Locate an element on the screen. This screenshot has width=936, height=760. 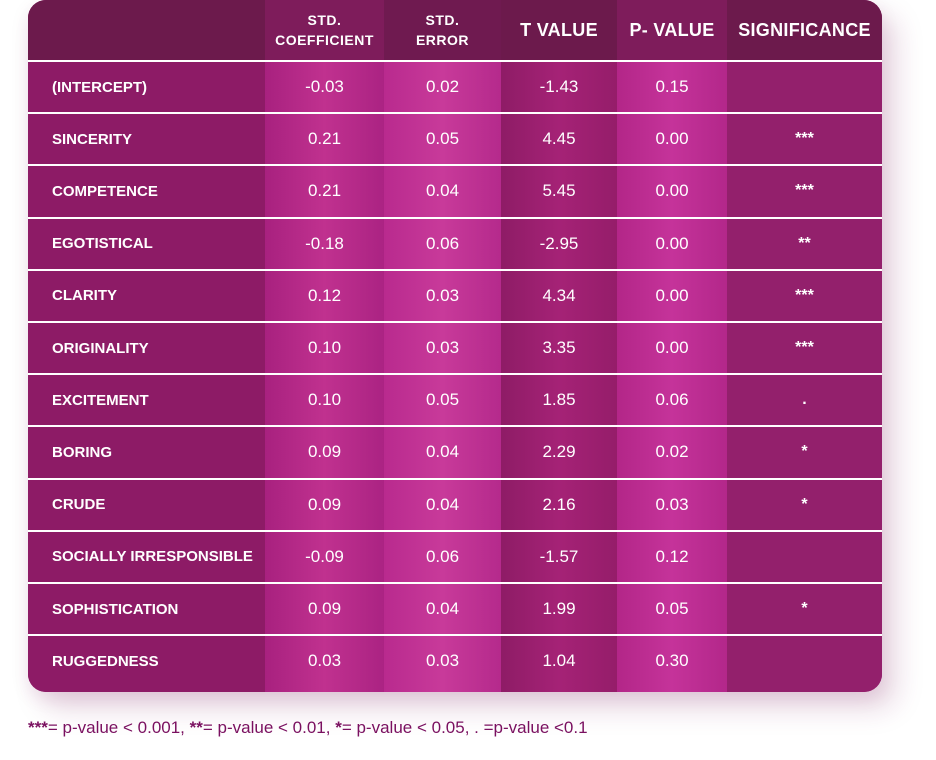
footnote-text-1: = p-value < 0.001, is located at coordinates (118, 727).